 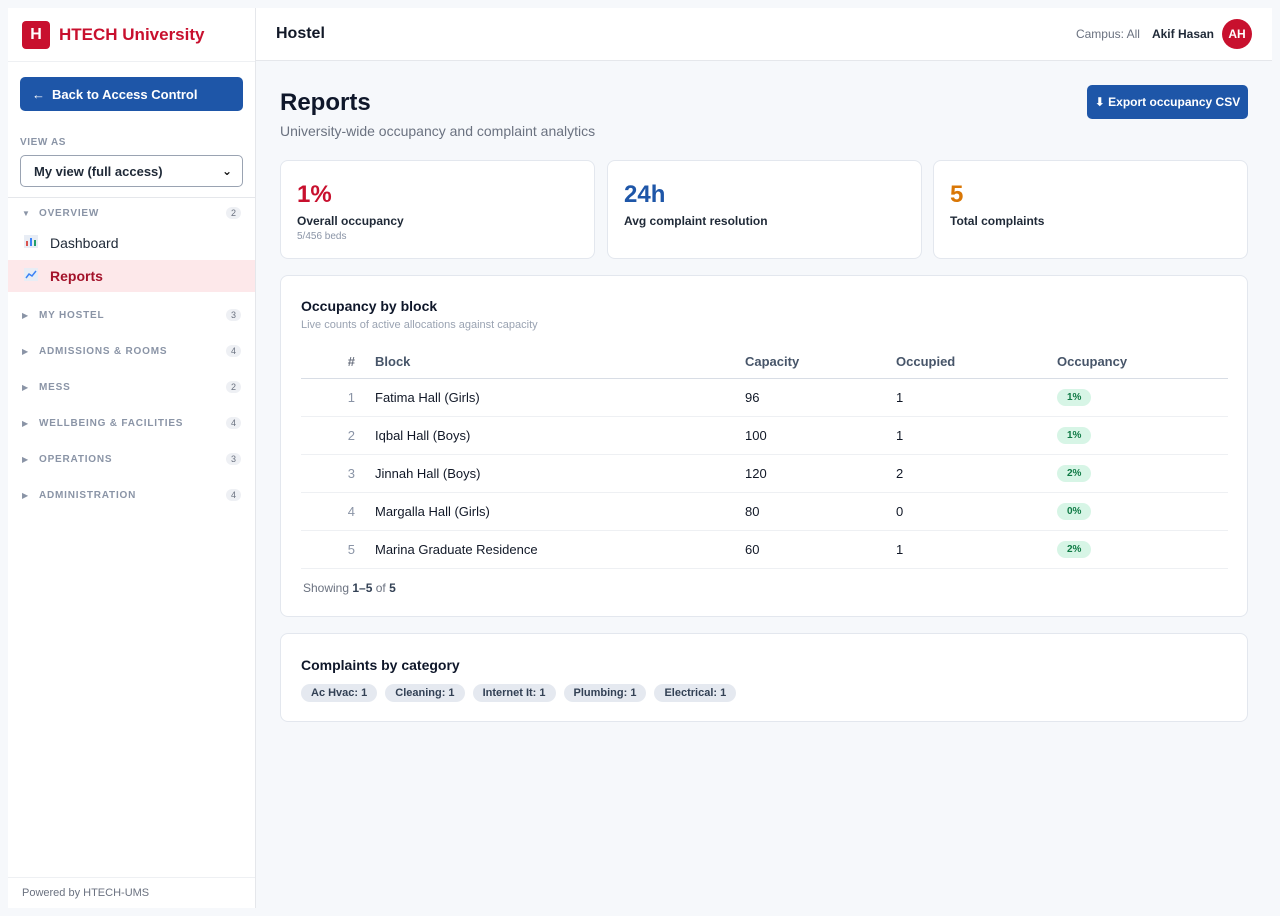 What do you see at coordinates (1167, 102) in the screenshot?
I see `export-occupancy-csv-button: ⬇ Export occupancy CSV` at bounding box center [1167, 102].